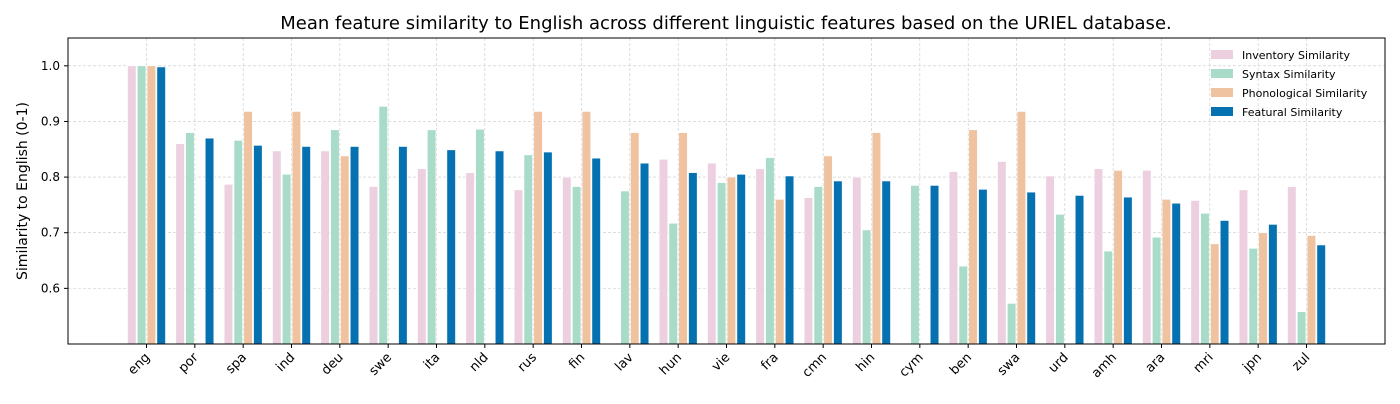 Image resolution: width=1400 pixels, height=404 pixels. I want to click on y-tick-label: 0.7, so click(50, 233).